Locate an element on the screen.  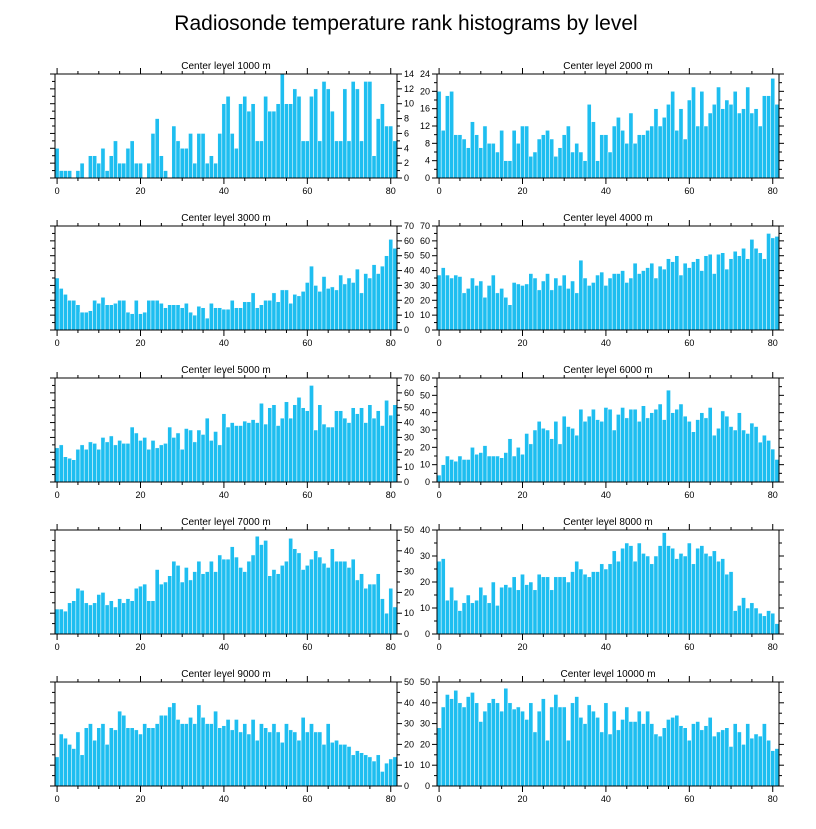
y-tick-label: 50 is located at coordinates (409, 256).